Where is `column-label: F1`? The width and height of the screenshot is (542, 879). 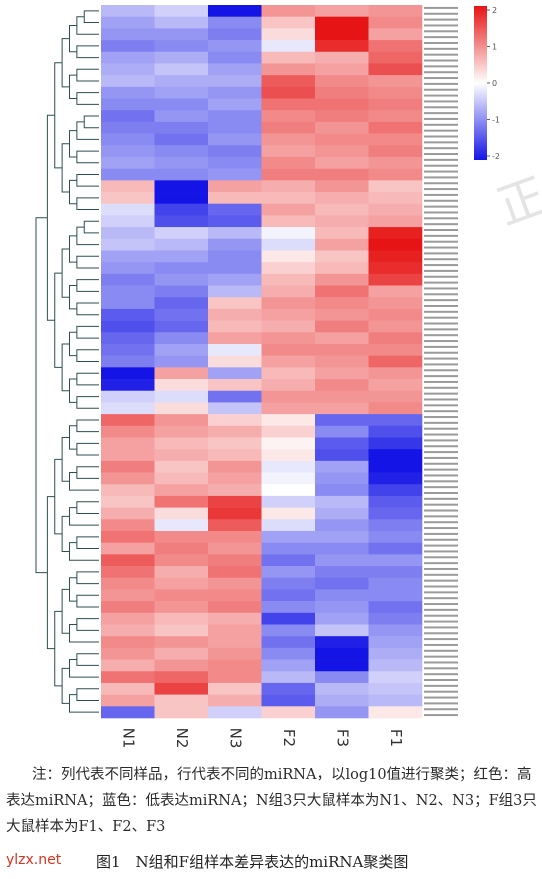
column-label: F1 is located at coordinates (396, 738).